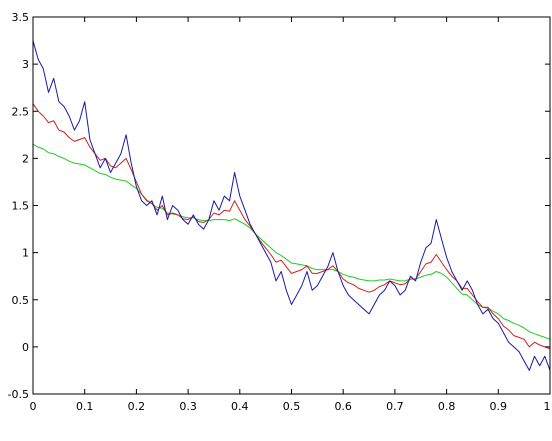 This screenshot has width=552, height=441. Describe the element at coordinates (137, 406) in the screenshot. I see `x-tick-label: 0.2` at that location.